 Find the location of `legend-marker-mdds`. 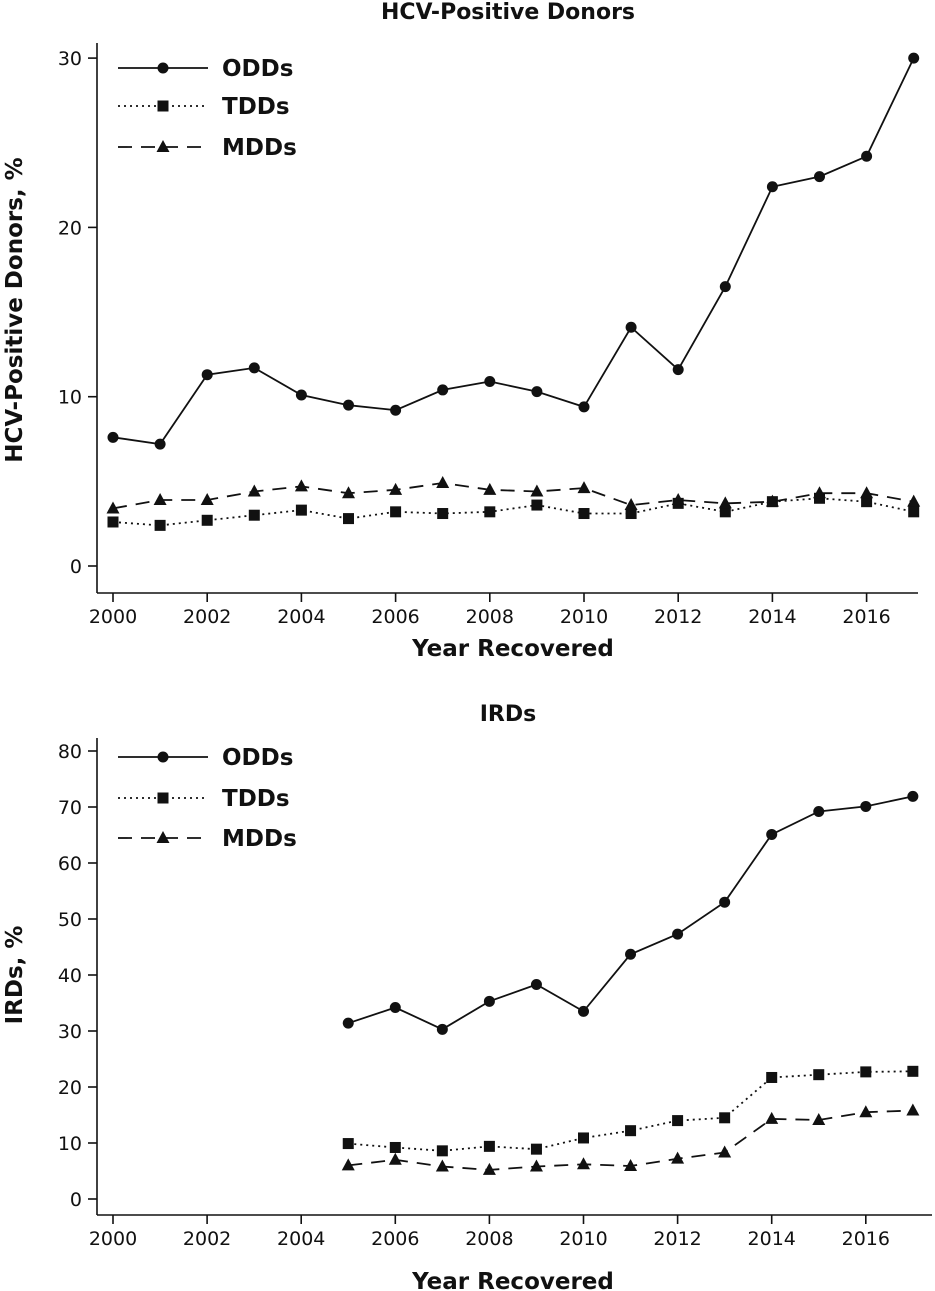

legend-marker-mdds is located at coordinates (163, 146).